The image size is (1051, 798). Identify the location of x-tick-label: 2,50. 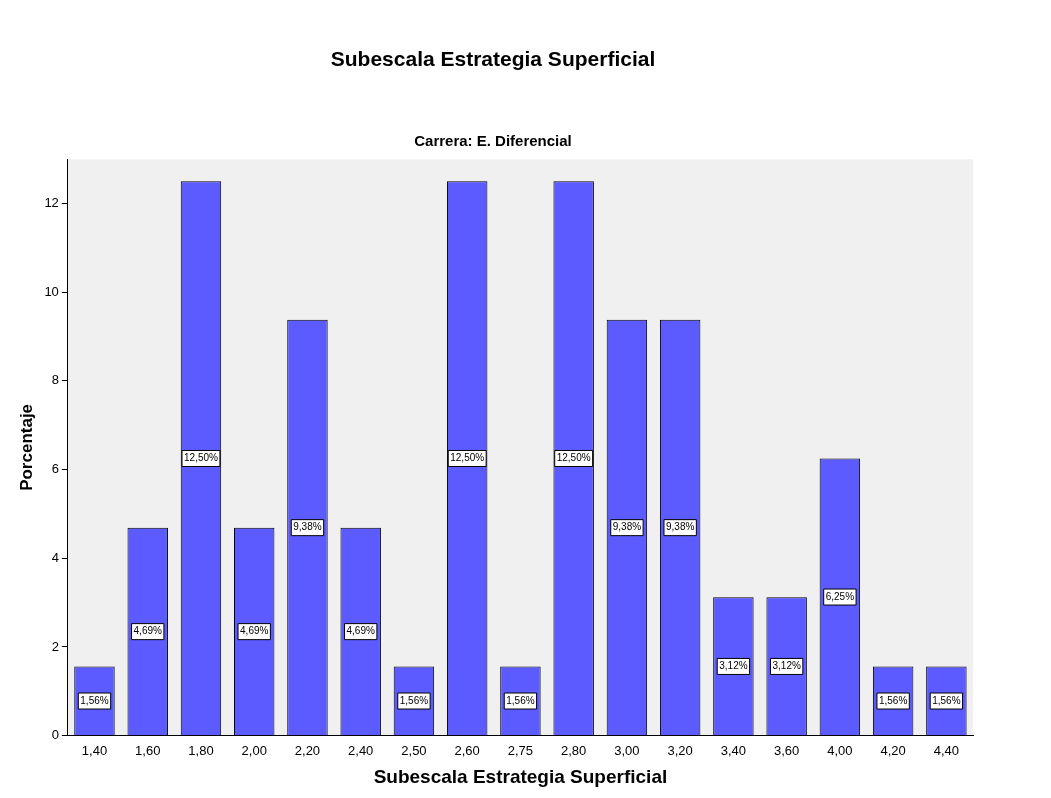
(414, 750).